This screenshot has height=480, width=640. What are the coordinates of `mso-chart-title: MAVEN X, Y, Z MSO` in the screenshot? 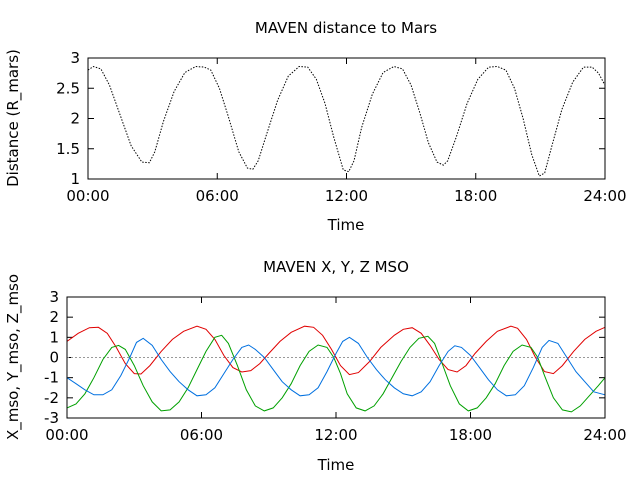 It's located at (336, 267).